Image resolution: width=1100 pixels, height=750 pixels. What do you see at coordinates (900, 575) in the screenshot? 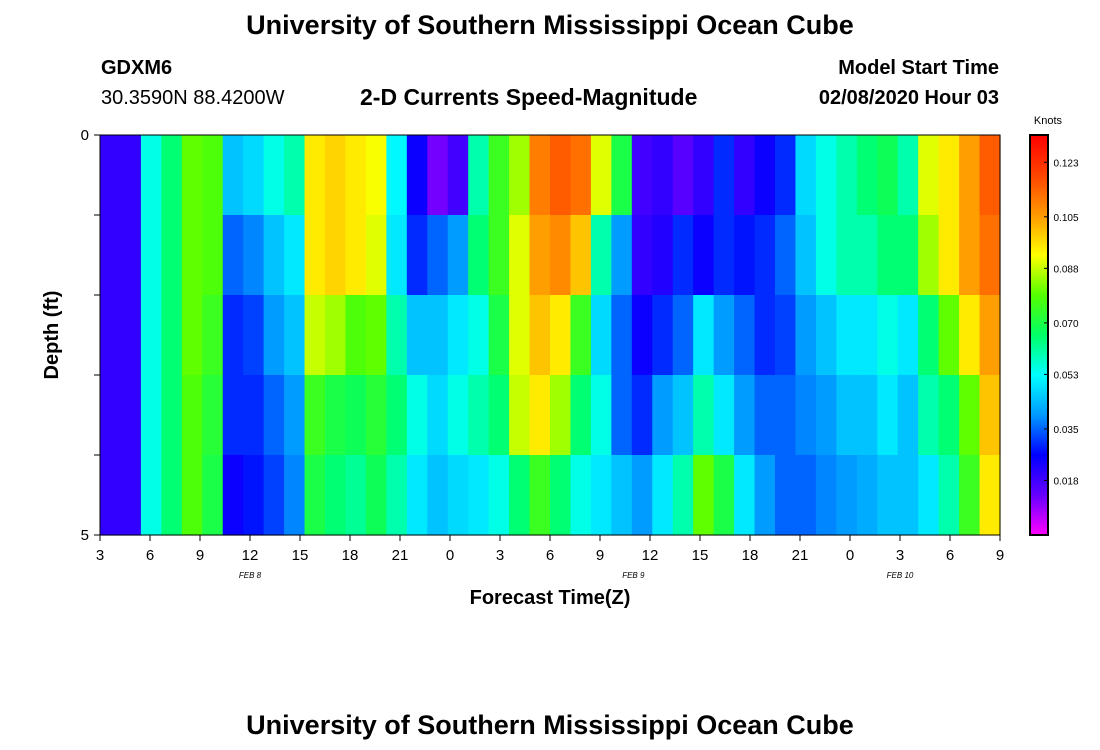
I see `x-date-label: FEB 10` at bounding box center [900, 575].